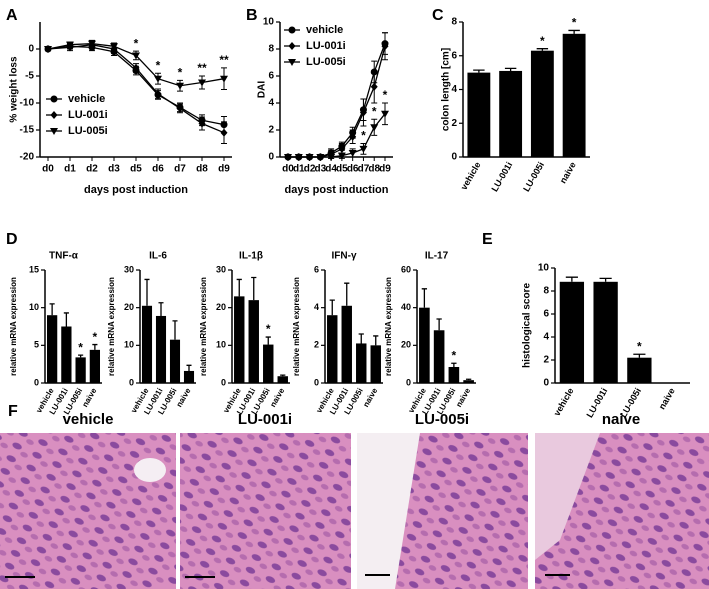 The height and width of the screenshot is (589, 709). Describe the element at coordinates (27, 103) in the screenshot. I see `y-tick-label: -10` at that location.